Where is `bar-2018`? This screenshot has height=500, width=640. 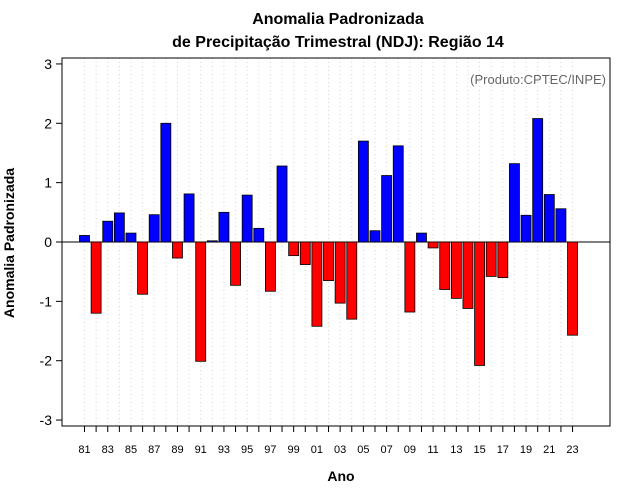
bar-2018 is located at coordinates (514, 203).